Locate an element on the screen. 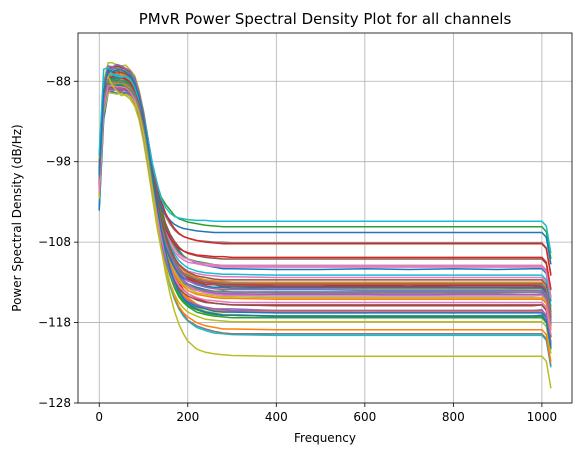  y-tick-label: −128 is located at coordinates (54, 403).